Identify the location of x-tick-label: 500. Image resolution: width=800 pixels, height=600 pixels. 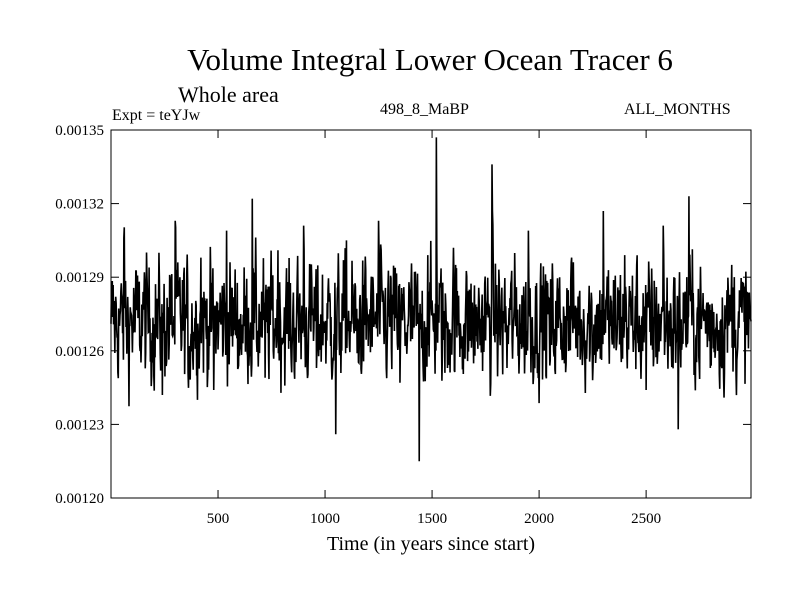
(218, 519).